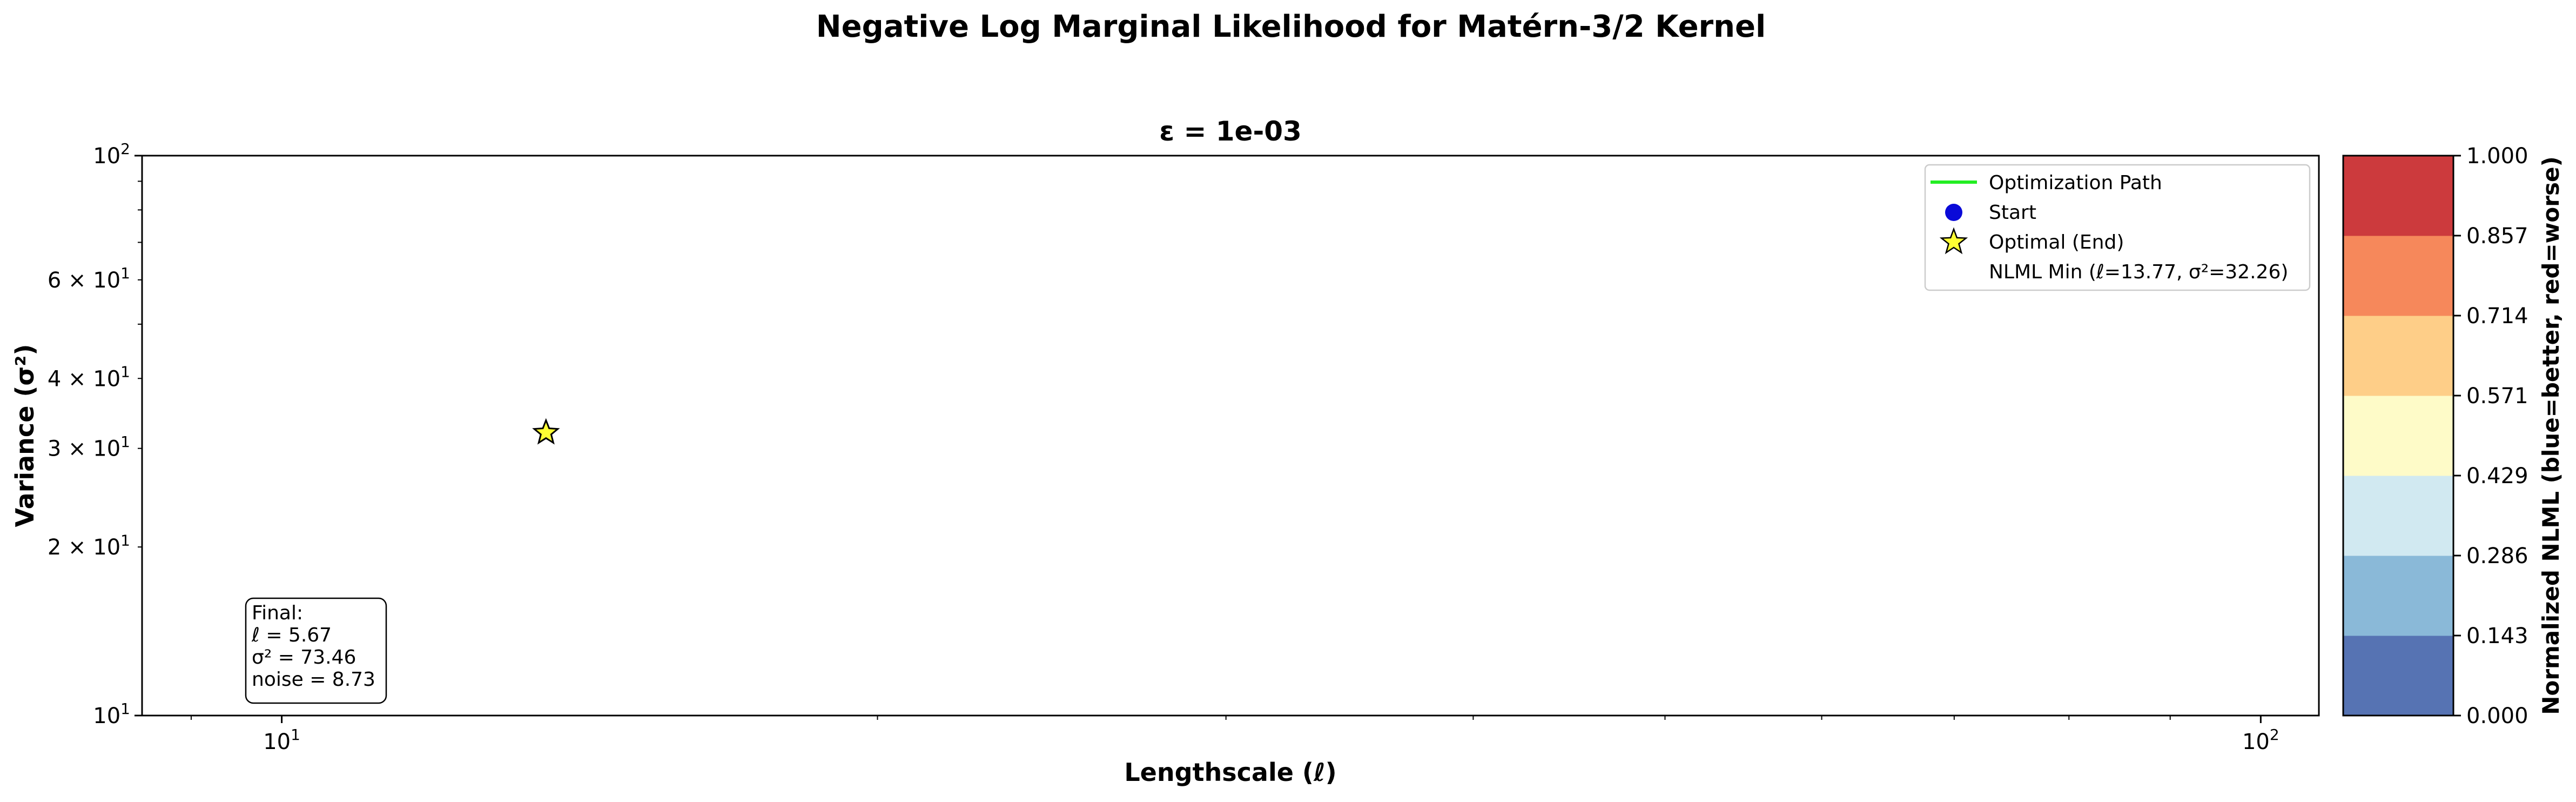  Describe the element at coordinates (89, 448) in the screenshot. I see `y-tick-label: 3 × 10¹` at that location.